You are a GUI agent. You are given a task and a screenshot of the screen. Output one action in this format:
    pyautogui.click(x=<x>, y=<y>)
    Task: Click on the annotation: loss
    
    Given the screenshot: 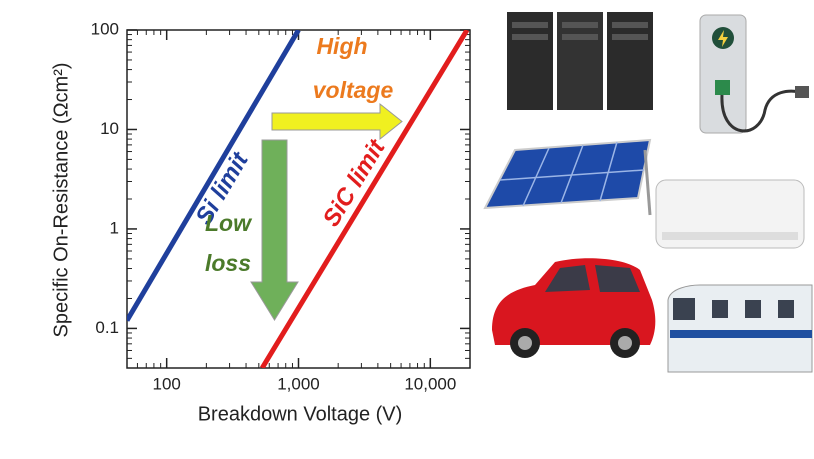 What is the action you would take?
    pyautogui.click(x=228, y=263)
    